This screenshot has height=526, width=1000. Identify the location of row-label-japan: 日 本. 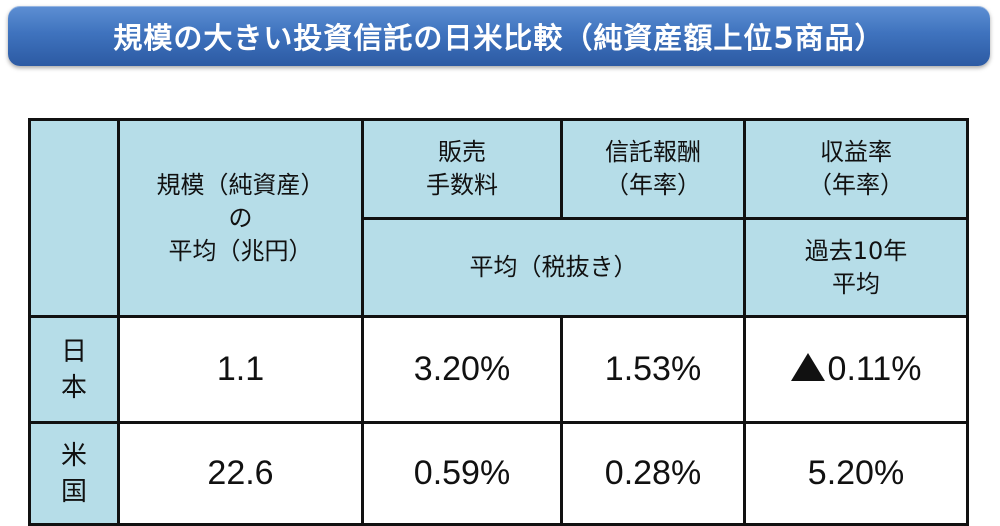
(74, 369).